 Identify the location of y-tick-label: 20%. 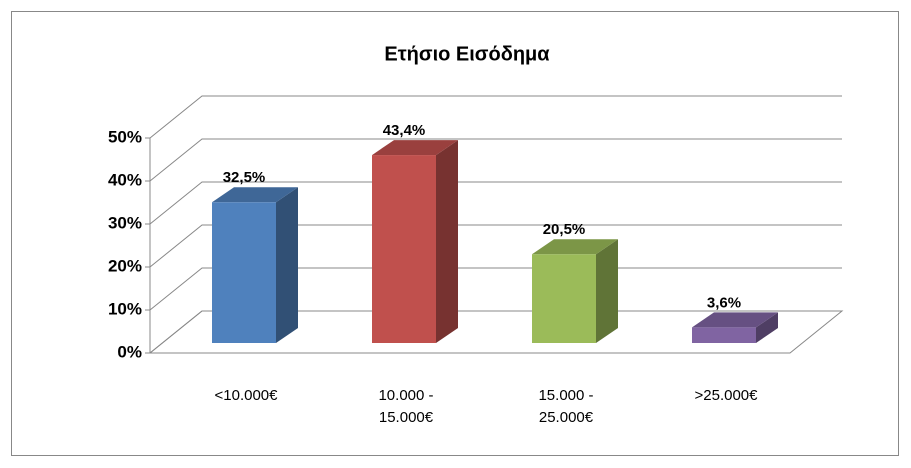
(125, 265).